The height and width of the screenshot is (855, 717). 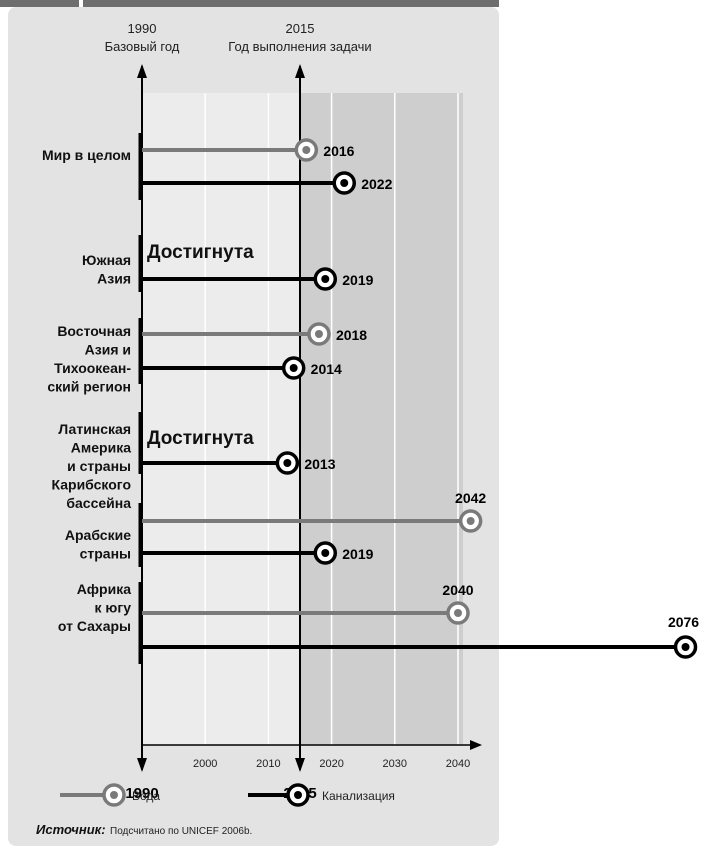 I want to click on region-label-2-line-3: ский регион, so click(x=89, y=387).